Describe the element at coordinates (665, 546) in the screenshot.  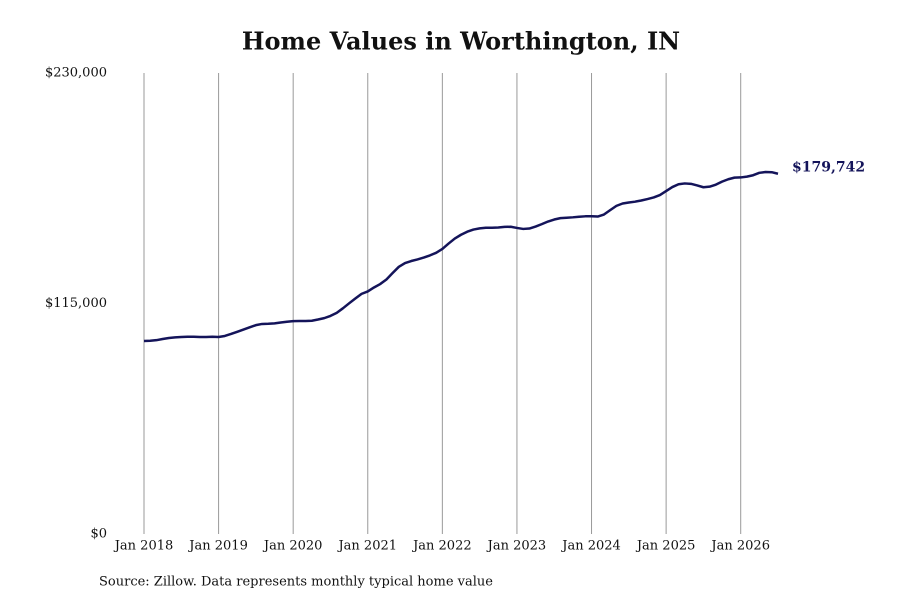
I see `x-tick-label: Jan 2025` at that location.